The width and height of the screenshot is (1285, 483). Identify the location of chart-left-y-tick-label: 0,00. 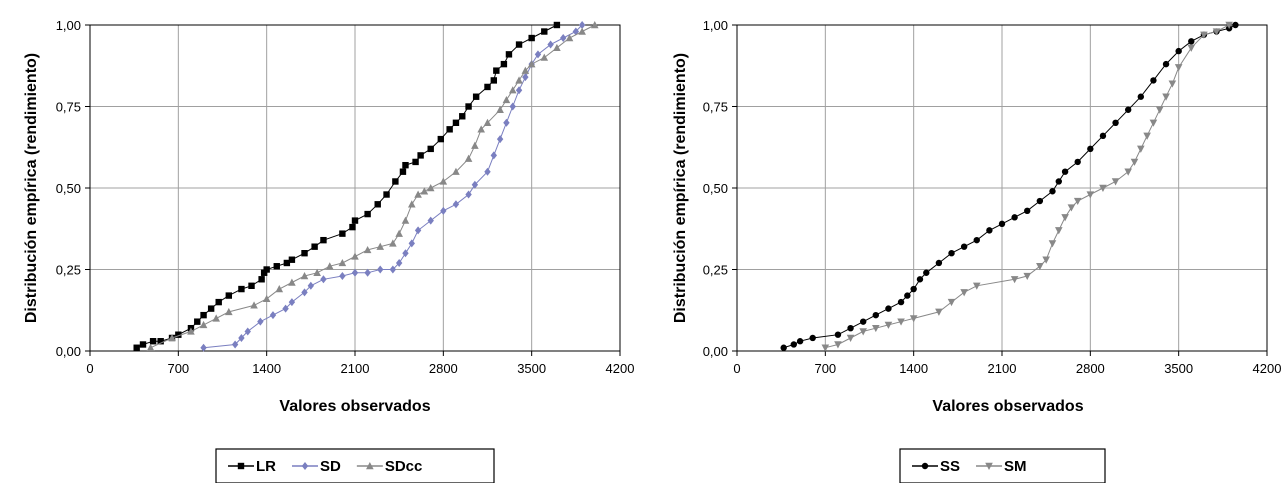
(68, 351).